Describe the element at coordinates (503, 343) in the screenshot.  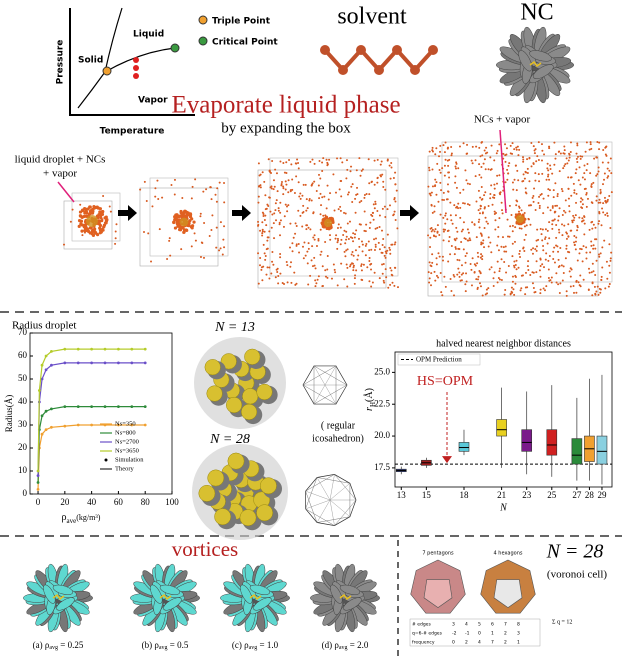
I see `chart-title: halved nearest neighbor distances` at that location.